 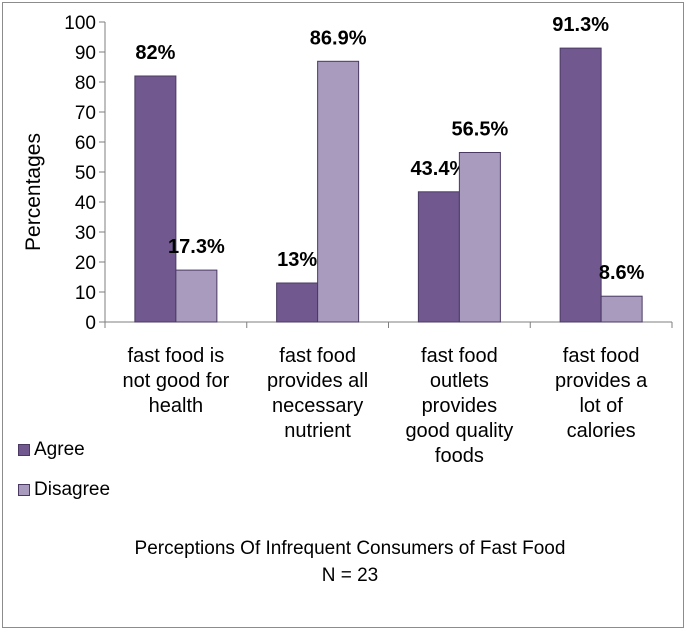 What do you see at coordinates (459, 431) in the screenshot?
I see `x-tick-label-line: good quality` at bounding box center [459, 431].